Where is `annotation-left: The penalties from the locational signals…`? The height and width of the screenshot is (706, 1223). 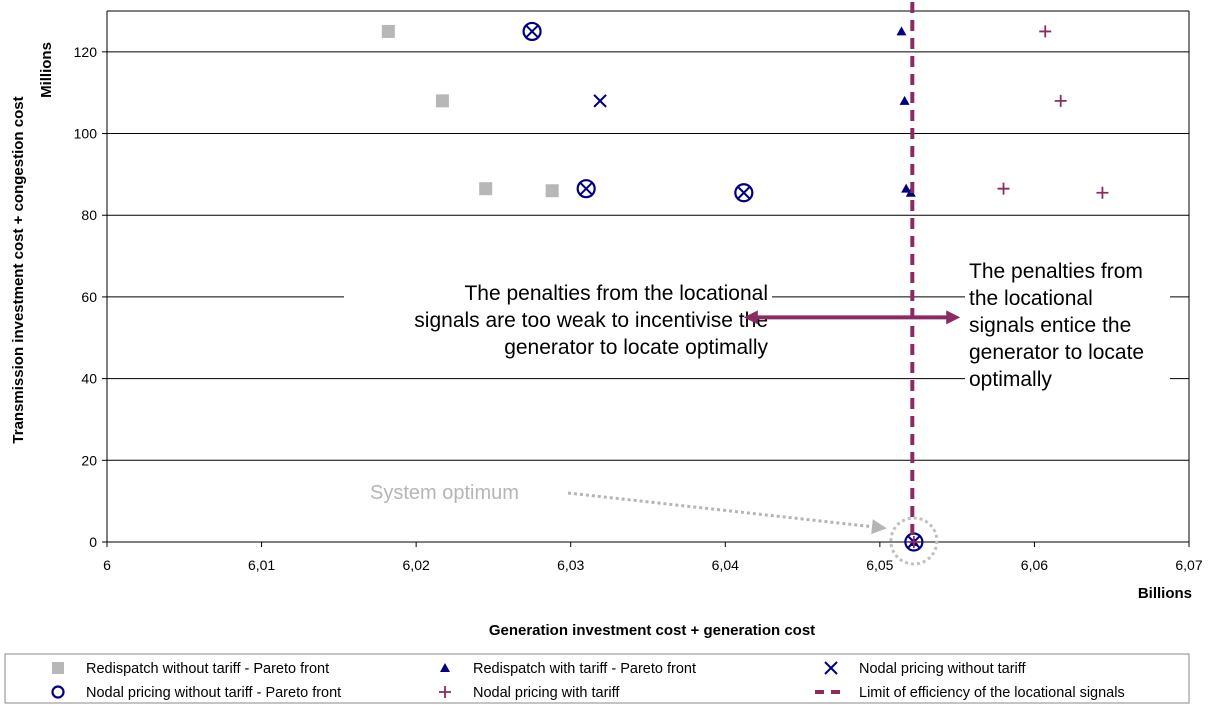 annotation-left: The penalties from the locational signals… is located at coordinates (558, 324).